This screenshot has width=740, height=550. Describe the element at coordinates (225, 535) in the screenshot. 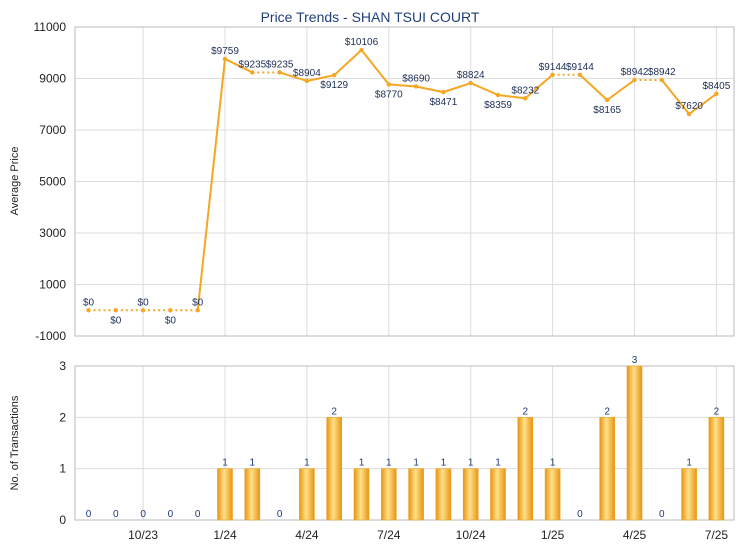

I see `x-tick-label: 1/24` at that location.